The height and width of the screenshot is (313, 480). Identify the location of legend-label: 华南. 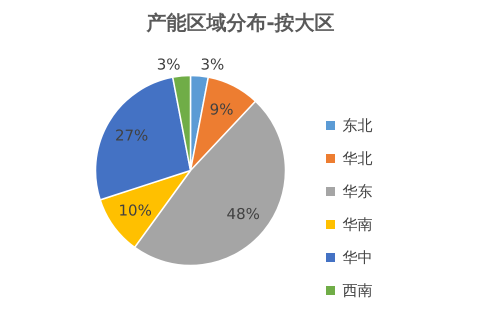
(357, 225).